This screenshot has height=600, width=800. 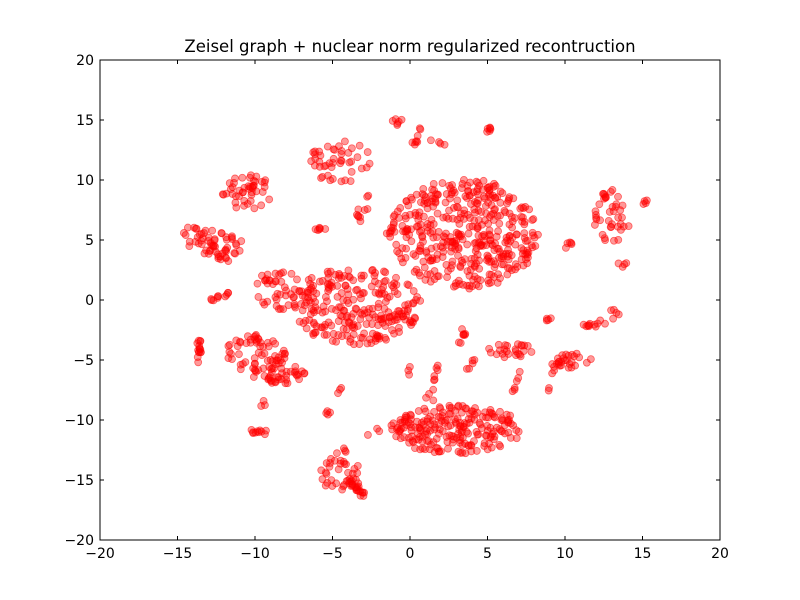 I want to click on y-tick-label: 10, so click(x=85, y=181).